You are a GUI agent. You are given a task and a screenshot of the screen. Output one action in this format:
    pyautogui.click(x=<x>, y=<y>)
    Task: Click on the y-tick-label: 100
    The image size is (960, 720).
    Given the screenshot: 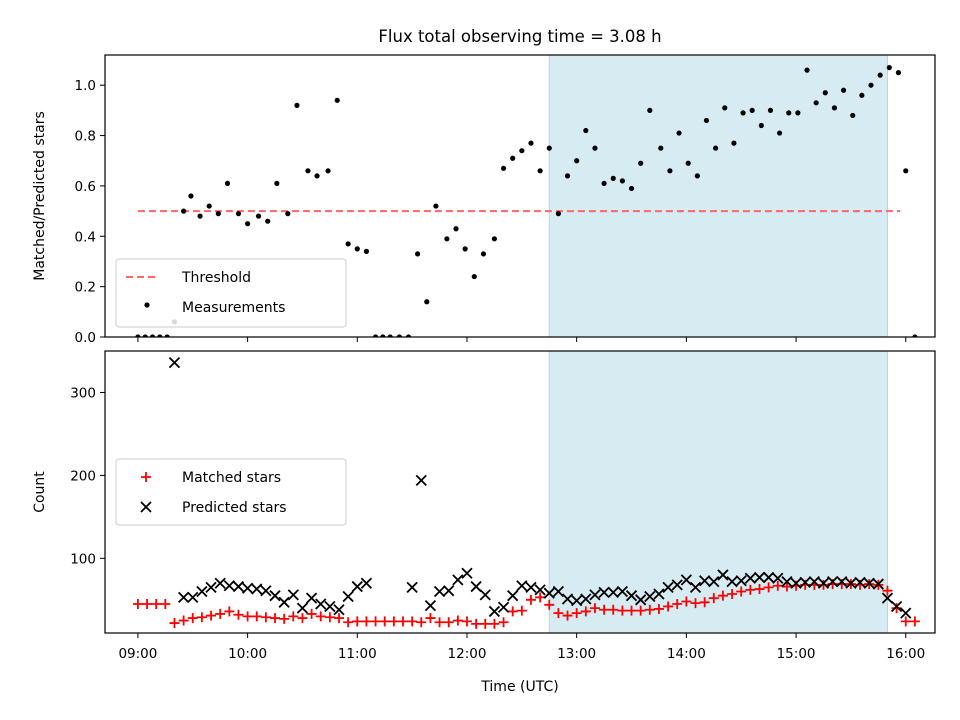 What is the action you would take?
    pyautogui.click(x=83, y=559)
    